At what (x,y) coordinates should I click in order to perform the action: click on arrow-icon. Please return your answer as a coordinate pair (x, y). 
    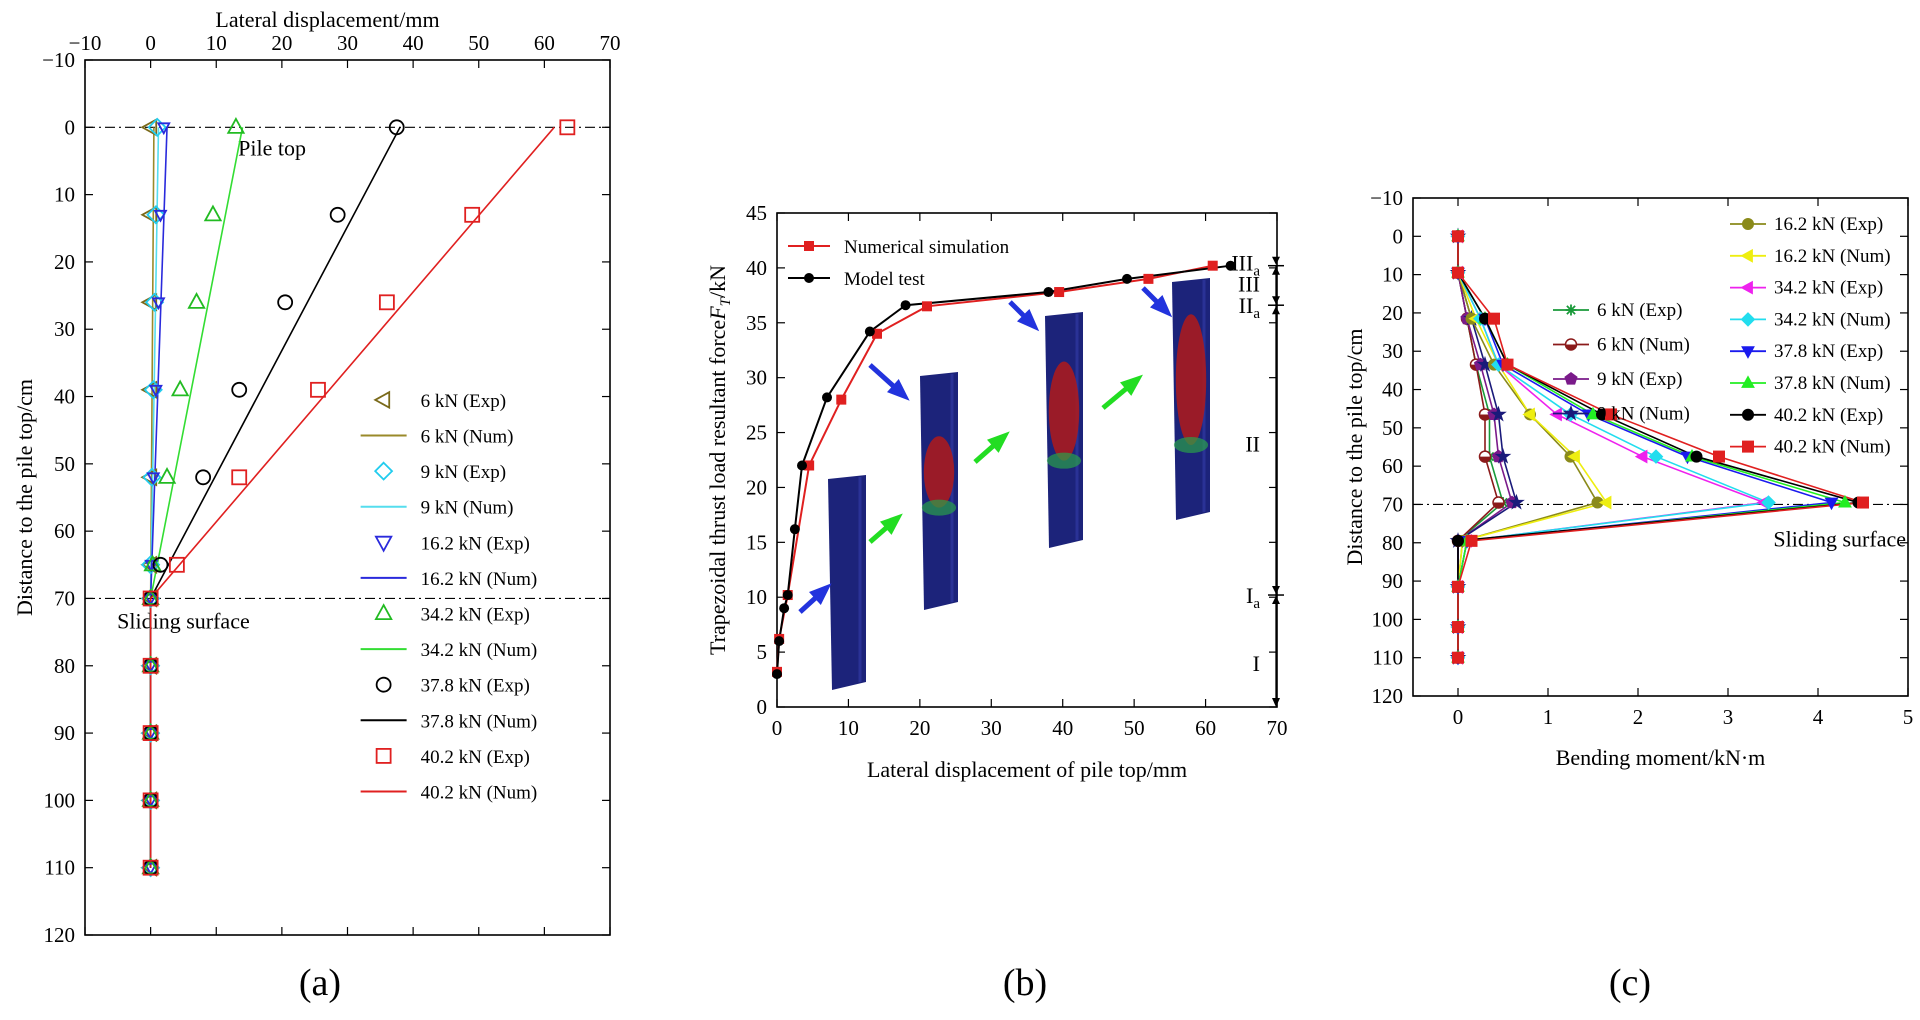
    Looking at the image, I should click on (991, 447).